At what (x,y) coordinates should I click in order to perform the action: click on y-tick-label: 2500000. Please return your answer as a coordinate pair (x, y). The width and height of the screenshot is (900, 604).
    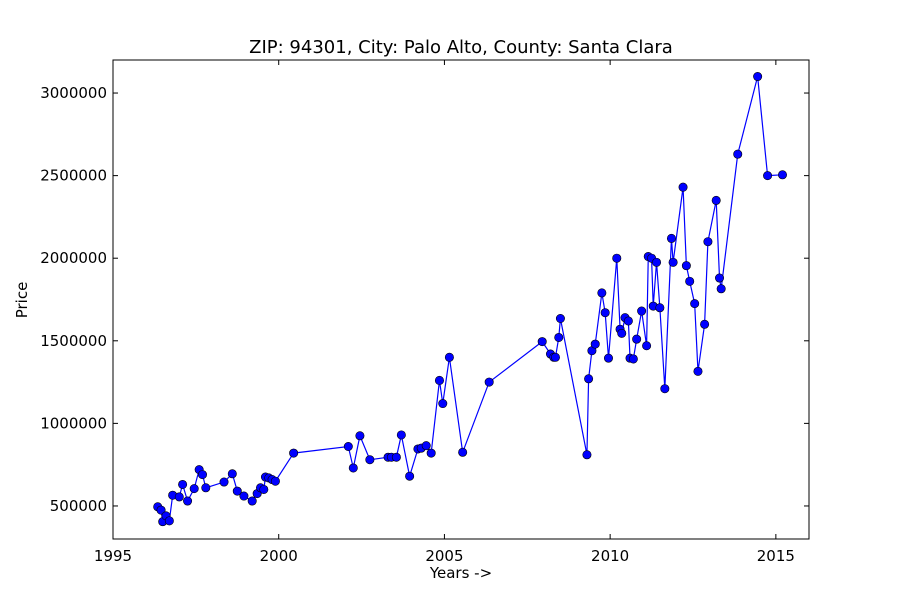
    Looking at the image, I should click on (73, 176).